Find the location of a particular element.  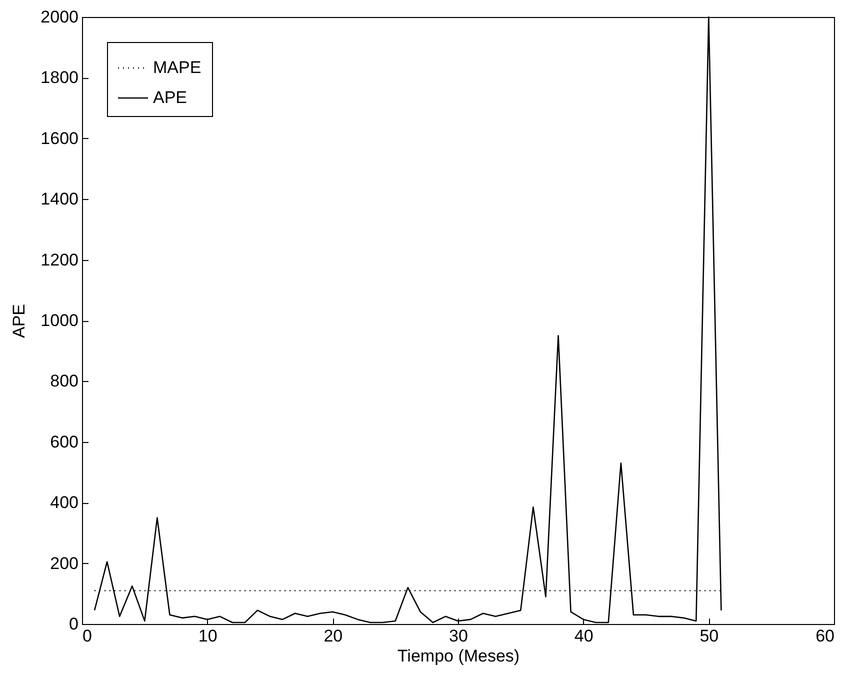

y-tick-label: 600 is located at coordinates (64, 442).